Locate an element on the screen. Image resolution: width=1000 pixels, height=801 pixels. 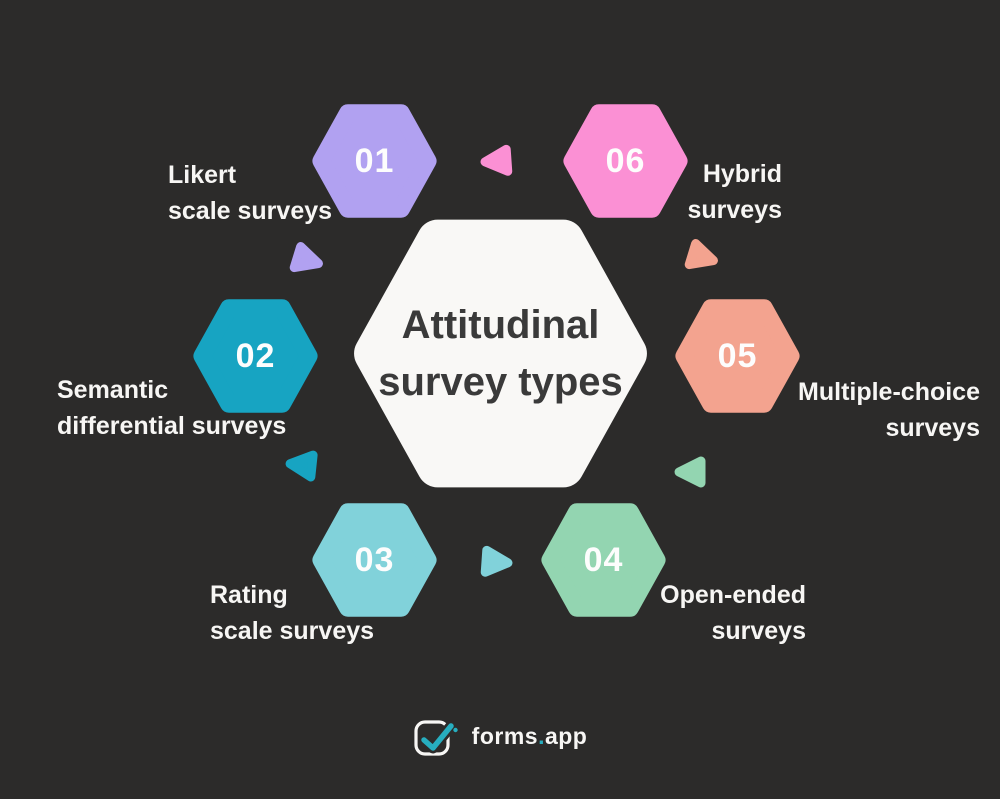
hexagon-item-04-open-ended: 04 is located at coordinates (603, 560).